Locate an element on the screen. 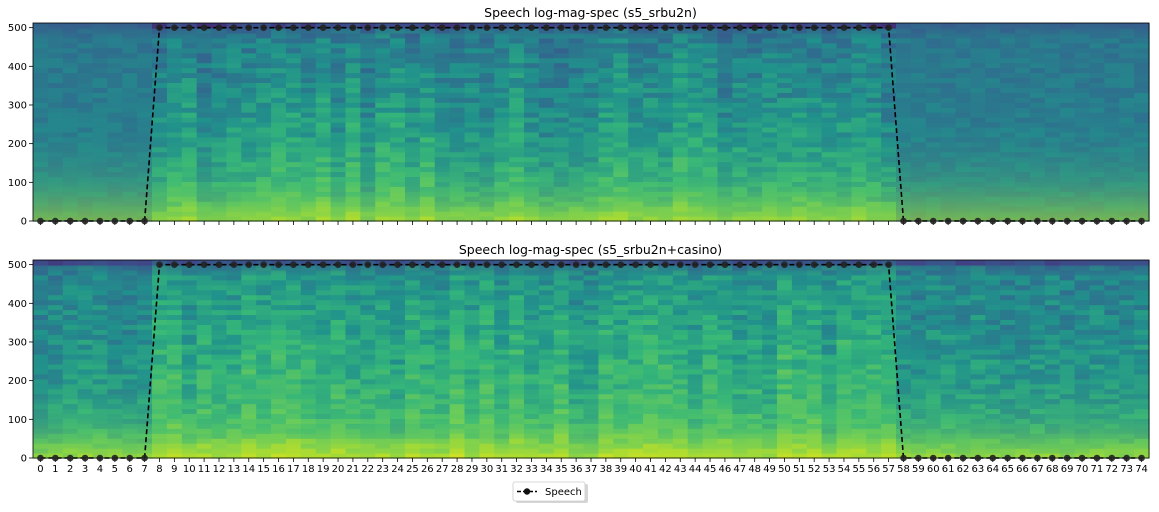 This screenshot has height=512, width=1159. y-tick-label: 200 is located at coordinates (17, 144).